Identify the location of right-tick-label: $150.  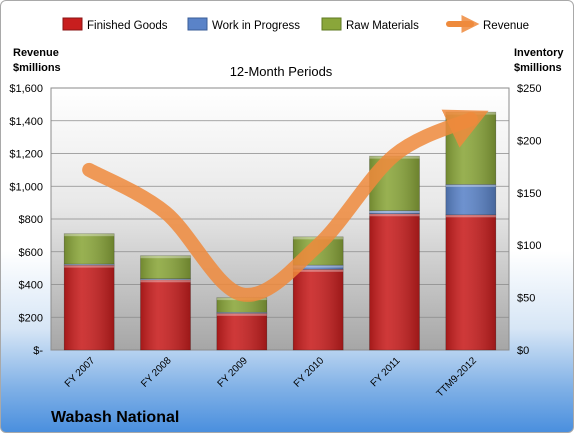
(529, 194).